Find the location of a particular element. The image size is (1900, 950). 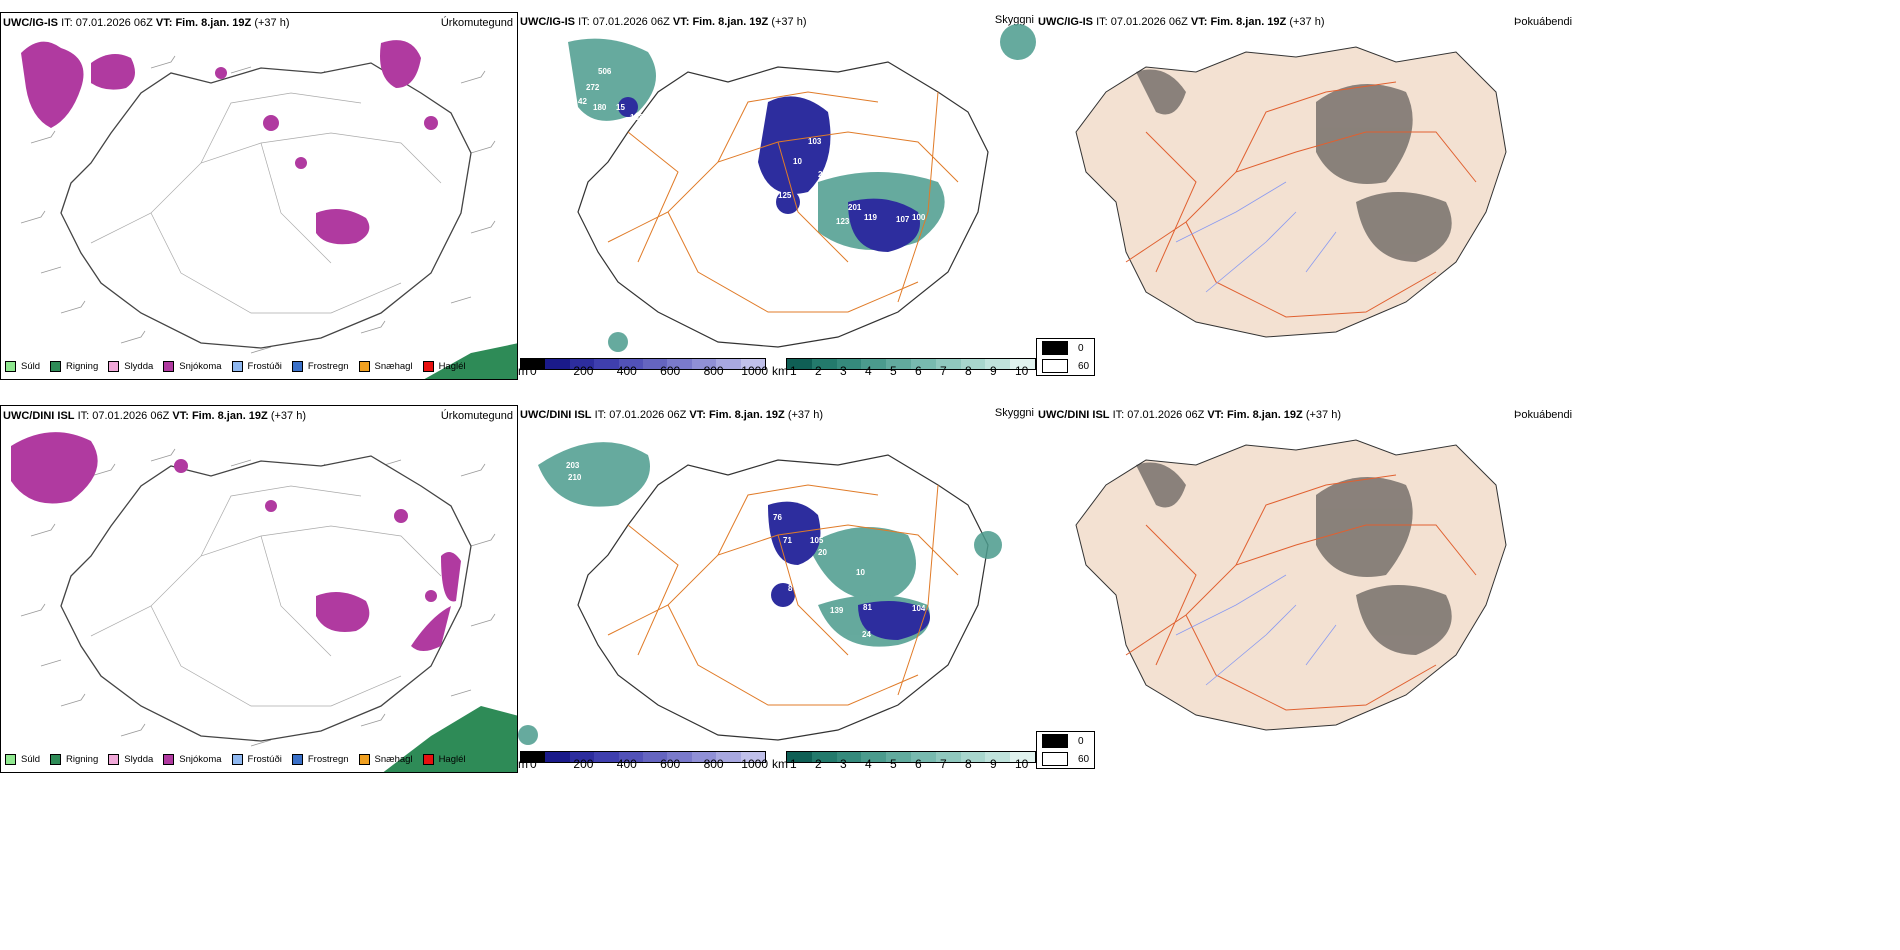

map-value-label: 123 is located at coordinates (843, 221).